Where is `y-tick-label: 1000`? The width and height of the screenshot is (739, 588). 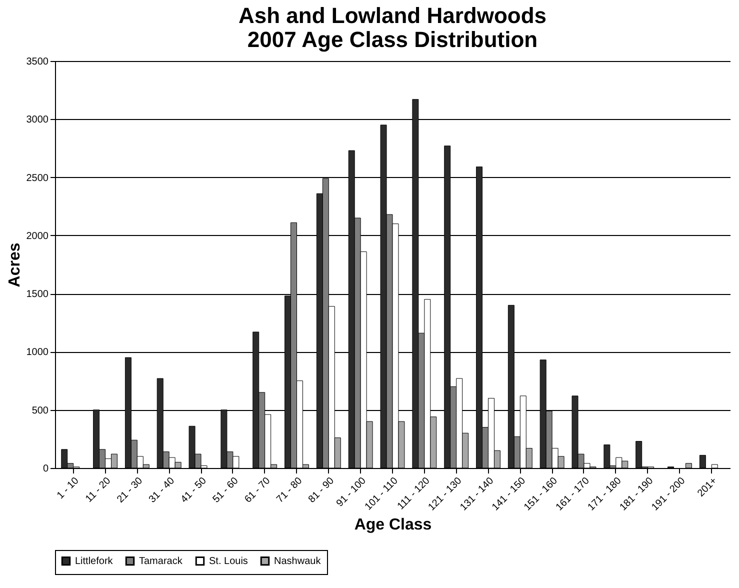 y-tick-label: 1000 is located at coordinates (37, 352).